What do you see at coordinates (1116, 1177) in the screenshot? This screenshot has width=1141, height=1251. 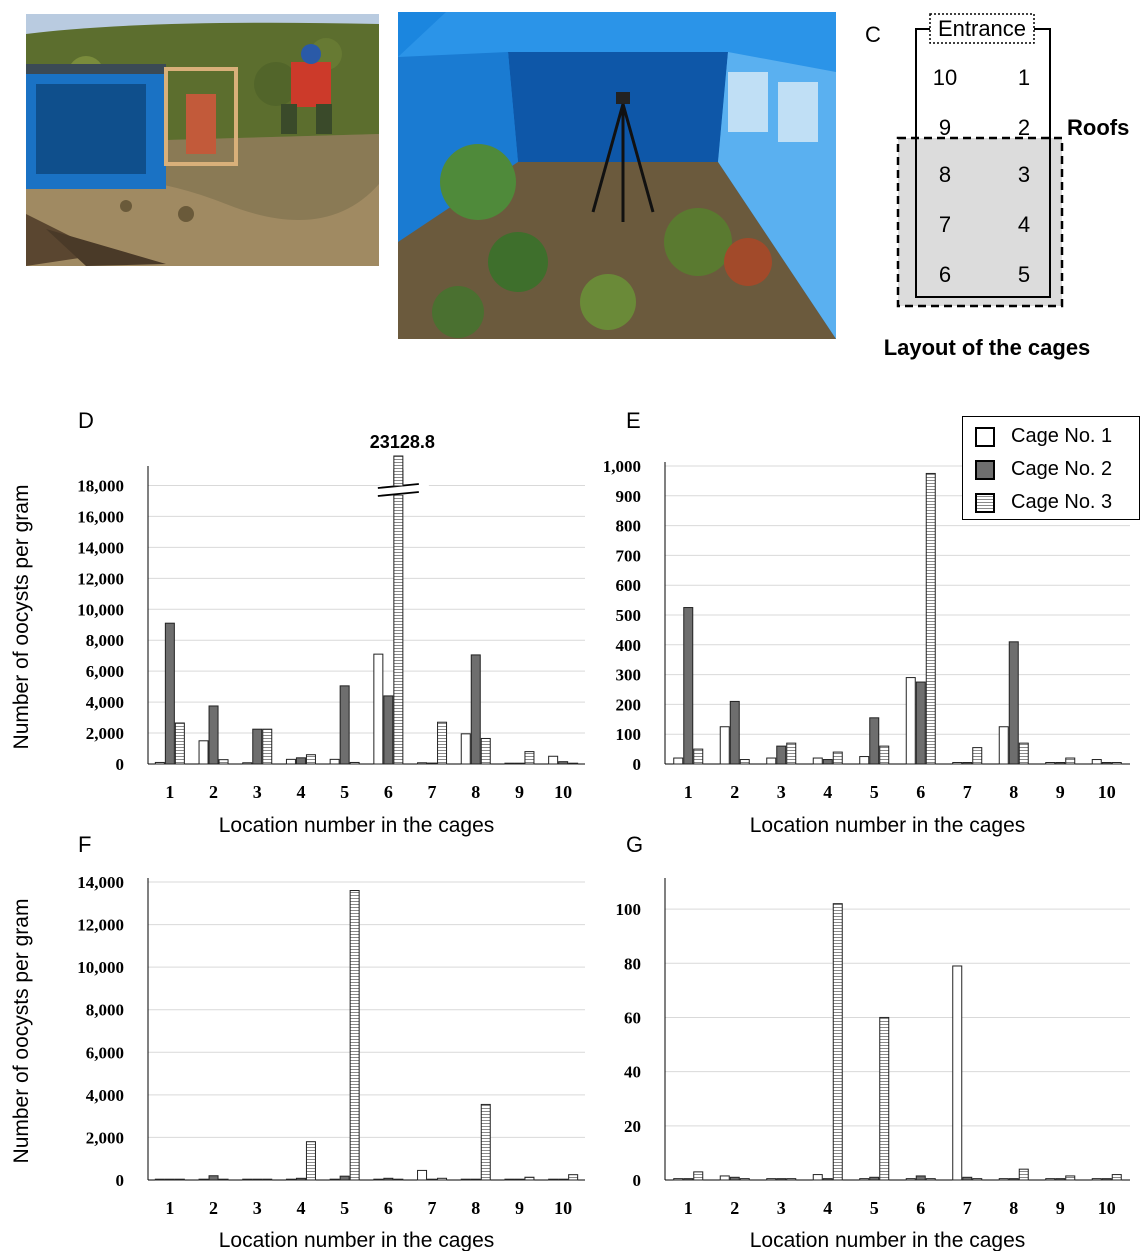 I see `bar-g-cage3-loc10` at bounding box center [1116, 1177].